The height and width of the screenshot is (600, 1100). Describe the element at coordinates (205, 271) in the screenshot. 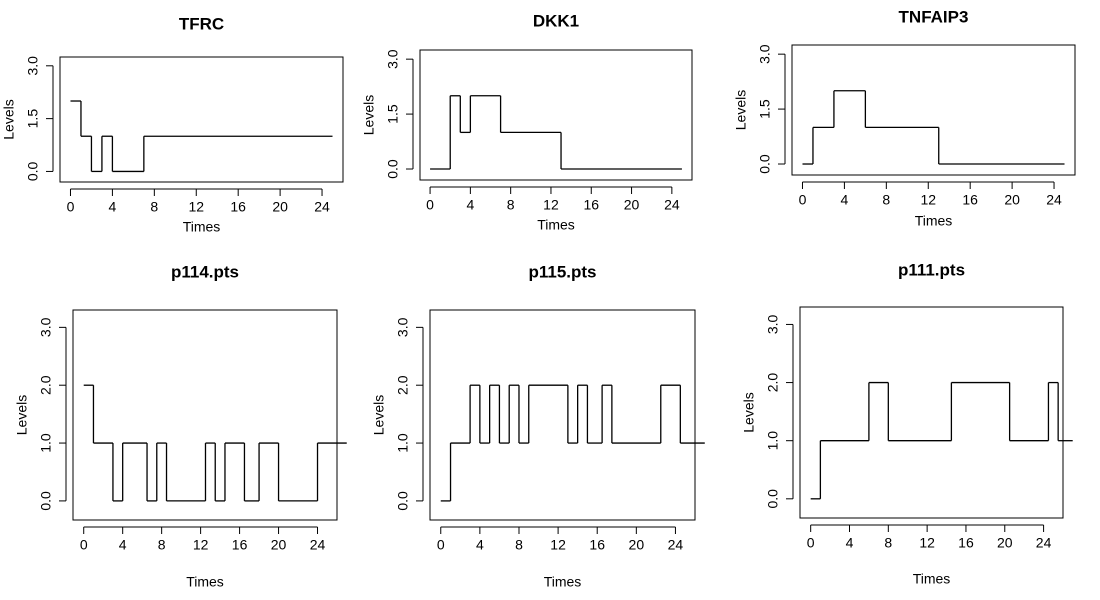

I see `panel-title: p114.pts` at that location.